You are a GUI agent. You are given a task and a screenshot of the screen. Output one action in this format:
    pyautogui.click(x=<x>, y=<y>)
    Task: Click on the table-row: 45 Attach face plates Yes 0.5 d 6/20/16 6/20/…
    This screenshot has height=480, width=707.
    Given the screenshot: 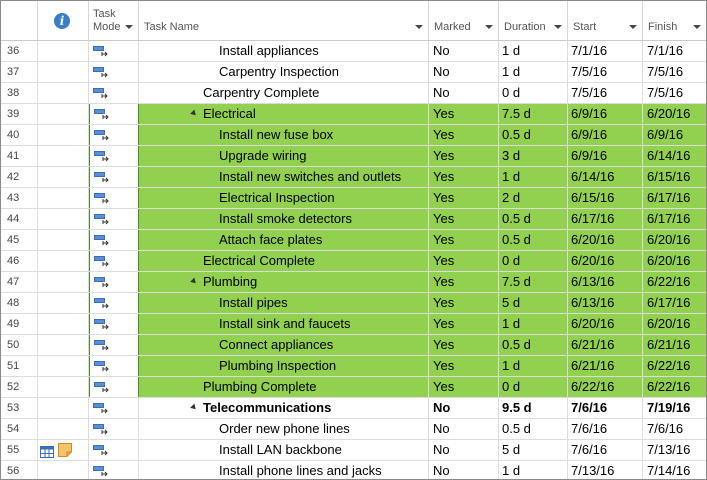 What is the action you would take?
    pyautogui.click(x=353, y=240)
    